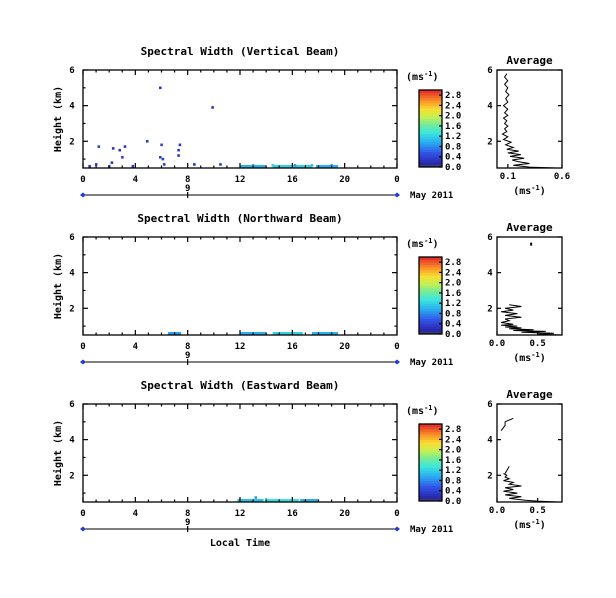 The image size is (616, 598). Describe the element at coordinates (453, 471) in the screenshot. I see `colorbar-tick-label: 1.2` at that location.